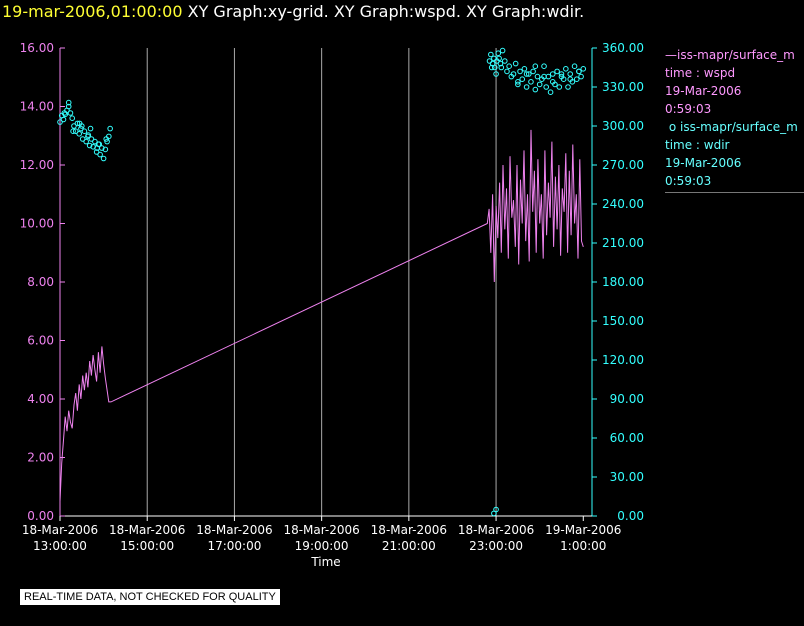 The width and height of the screenshot is (804, 626). Describe the element at coordinates (92, 11) in the screenshot. I see `header-timestamp: 19-mar-2006,01:00:00` at that location.